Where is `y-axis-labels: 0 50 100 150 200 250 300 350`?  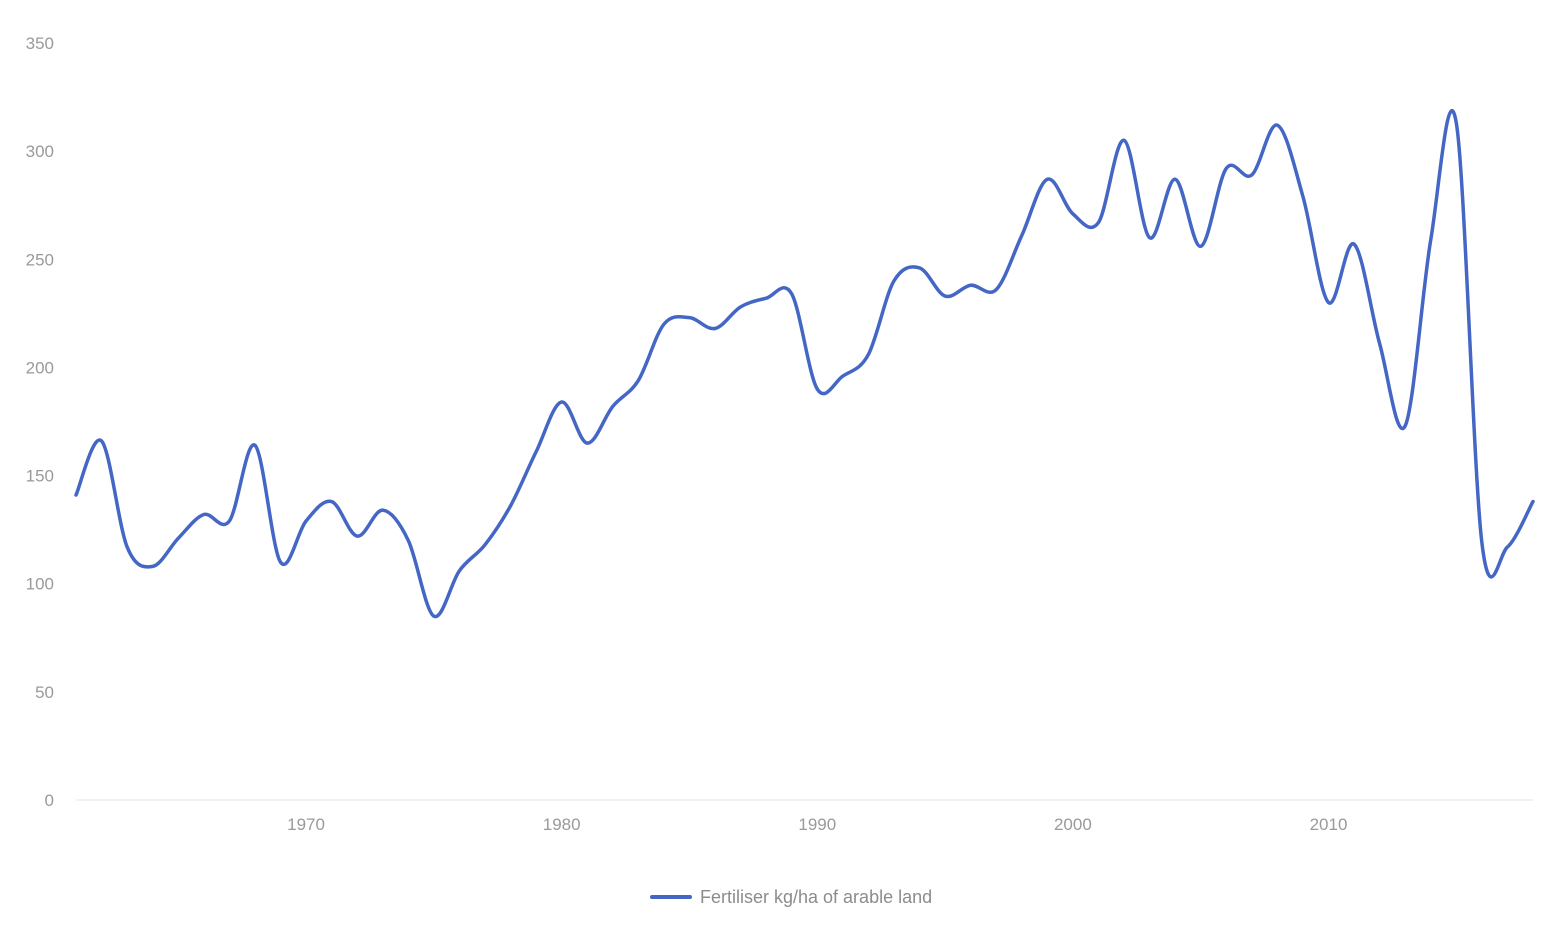
y-axis-labels: 0 50 100 150 200 250 300 350 is located at coordinates (40, 422).